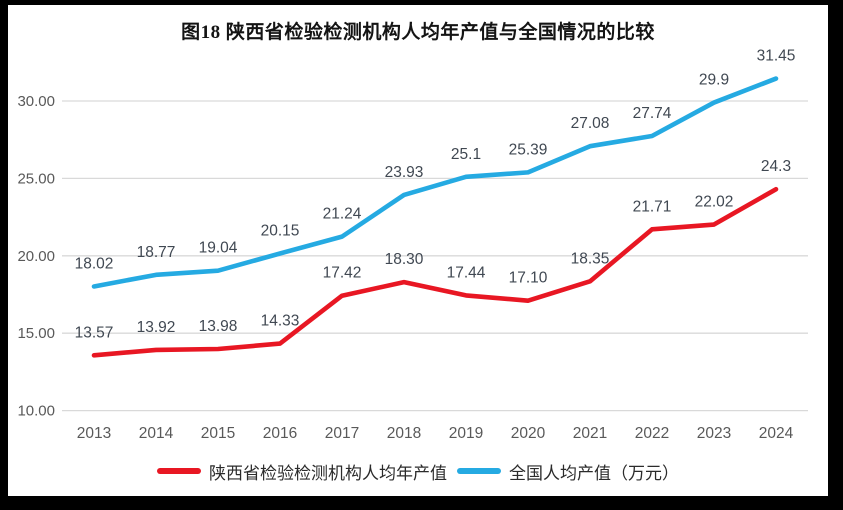  What do you see at coordinates (36, 256) in the screenshot?
I see `y-tick-label: 20.00` at bounding box center [36, 256].